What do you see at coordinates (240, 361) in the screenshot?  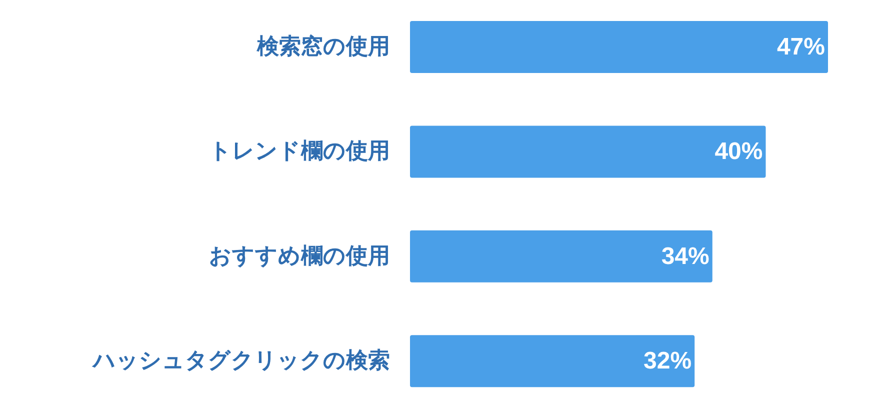 I see `y-tick-label: ハッシュタグクリックの検索` at bounding box center [240, 361].